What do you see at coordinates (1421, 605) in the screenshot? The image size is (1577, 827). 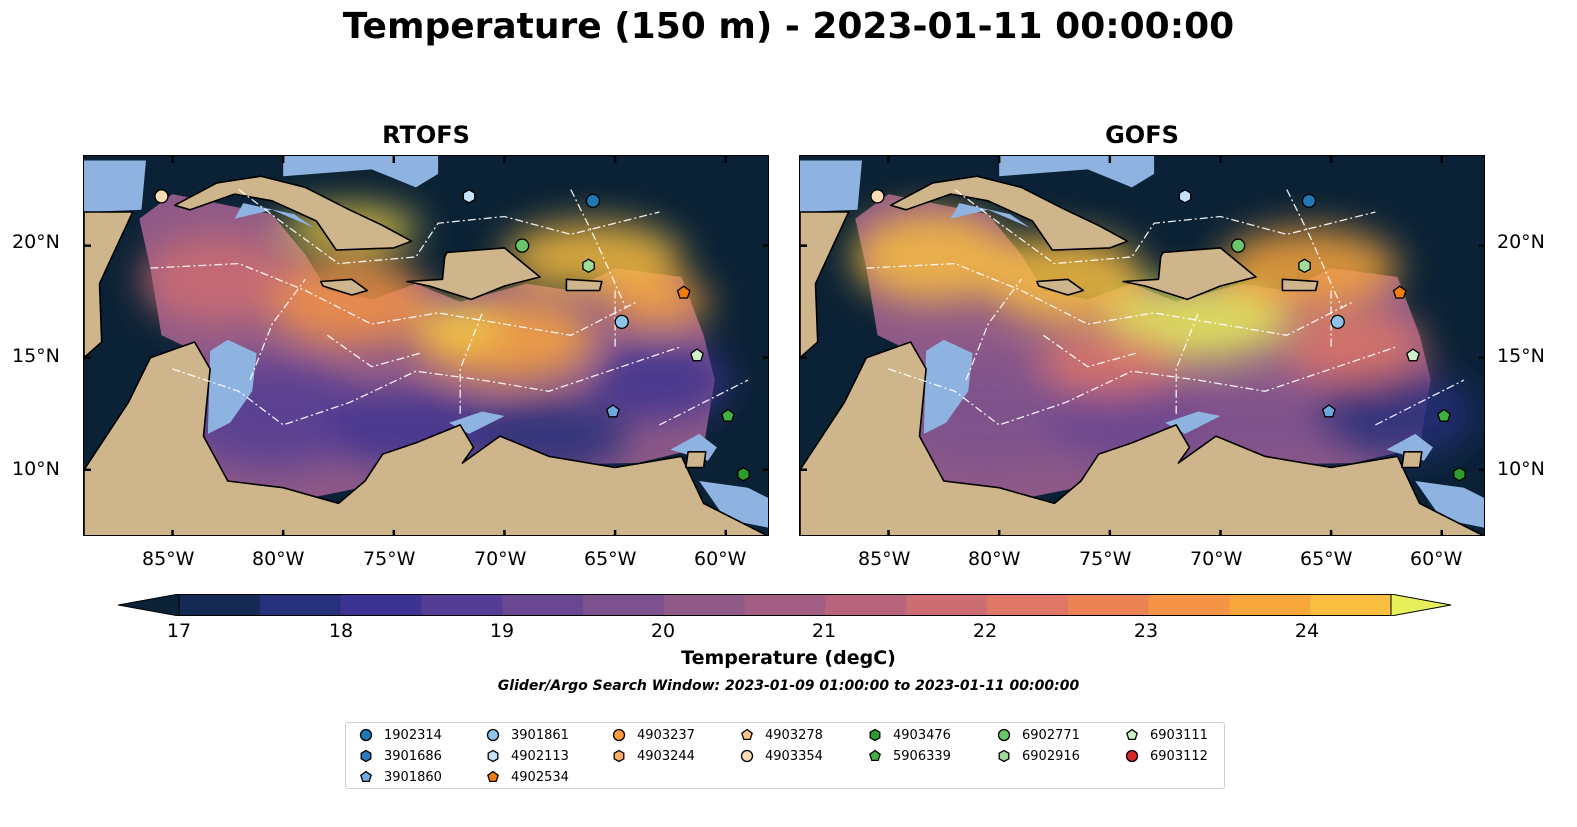 I see `colorbar-extend-high` at bounding box center [1421, 605].